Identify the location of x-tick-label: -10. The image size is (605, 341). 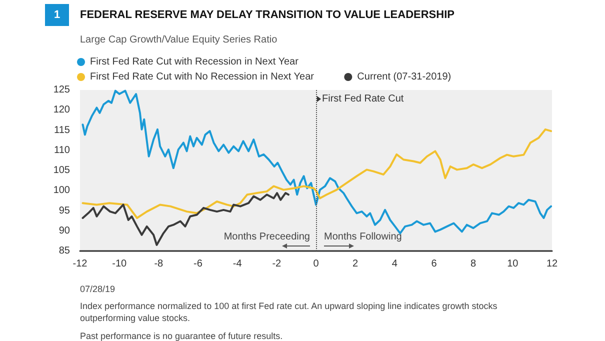
(119, 264).